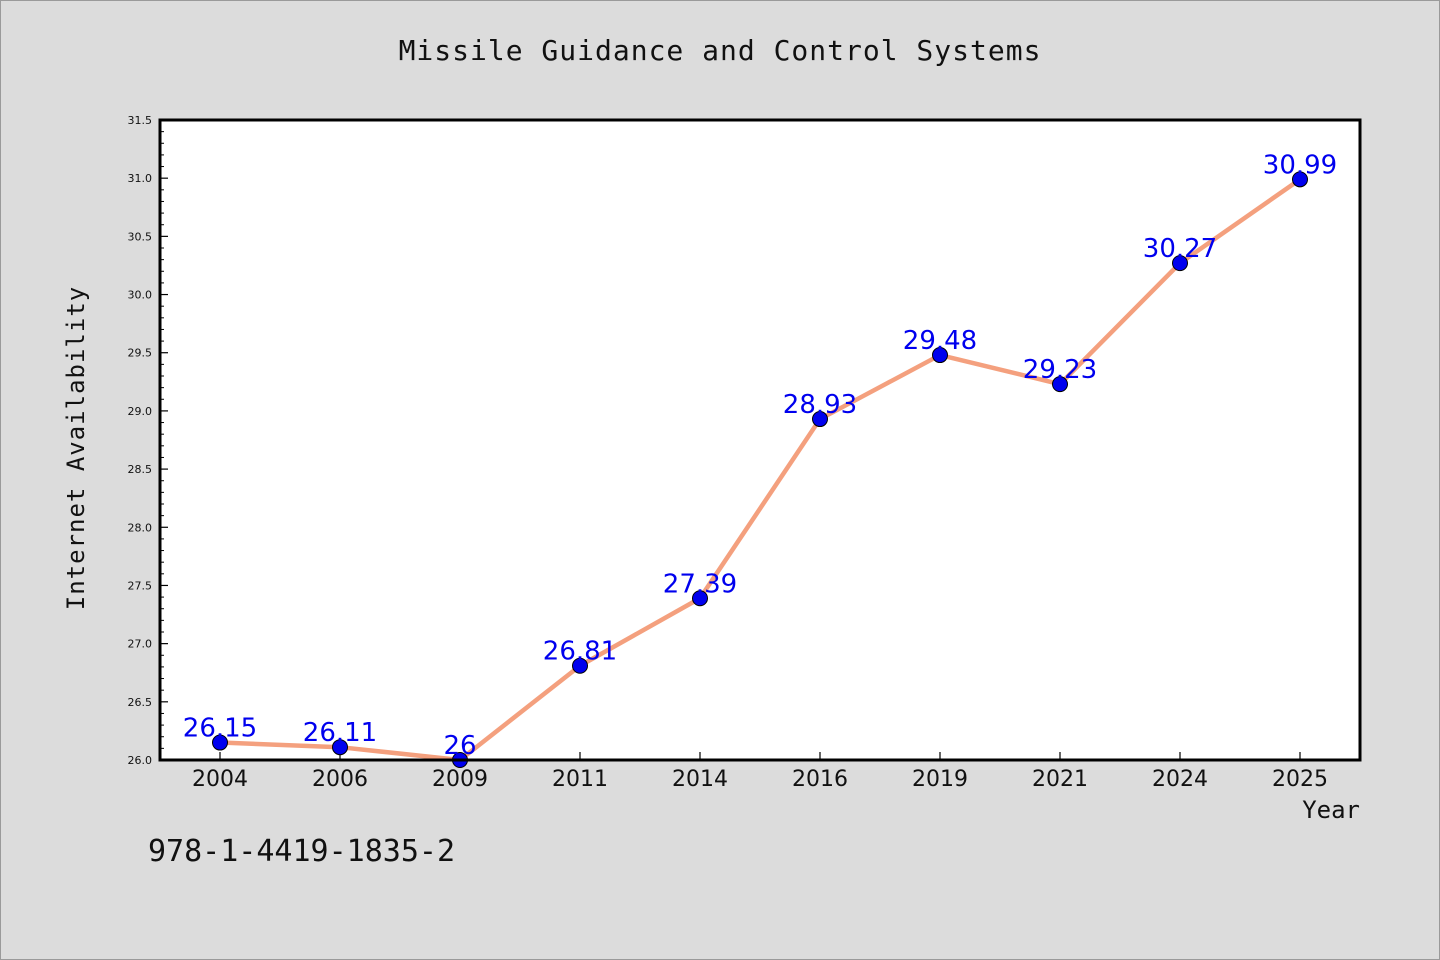 The height and width of the screenshot is (960, 1440). Describe the element at coordinates (140, 585) in the screenshot. I see `y-tick-label: 27.5` at that location.